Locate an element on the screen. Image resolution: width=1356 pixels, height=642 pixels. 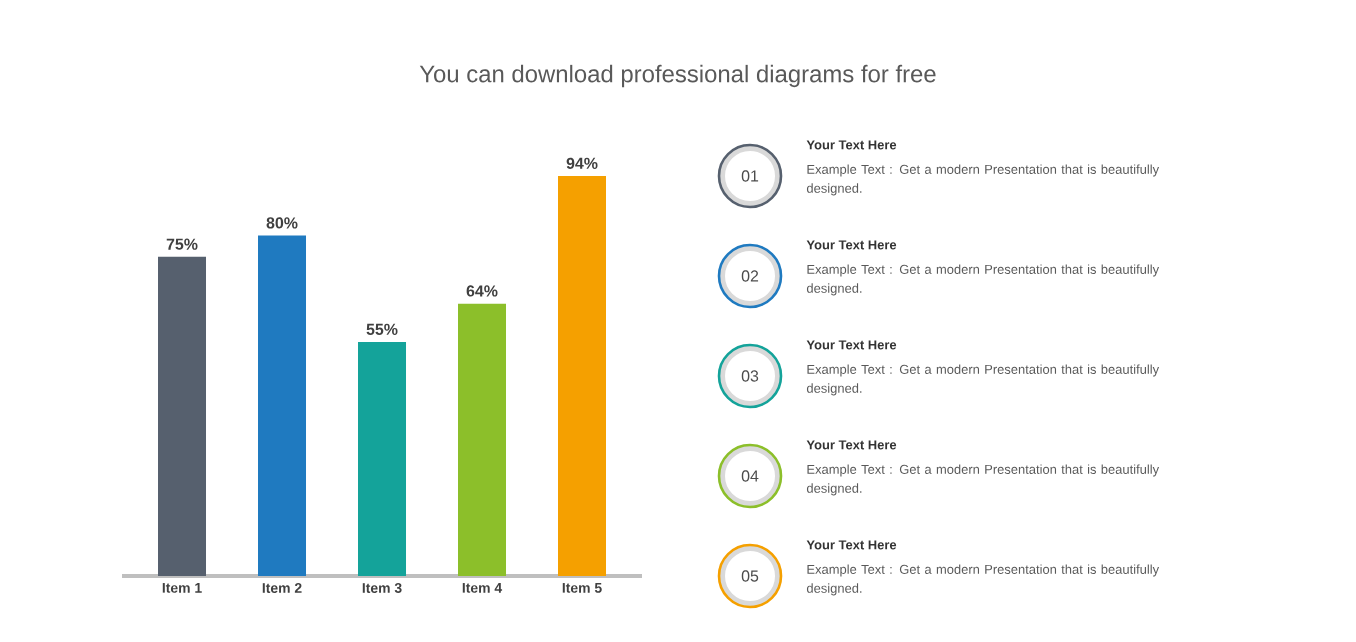
chart-subtitle: You can download professional diagrams for free is located at coordinates (677, 76).